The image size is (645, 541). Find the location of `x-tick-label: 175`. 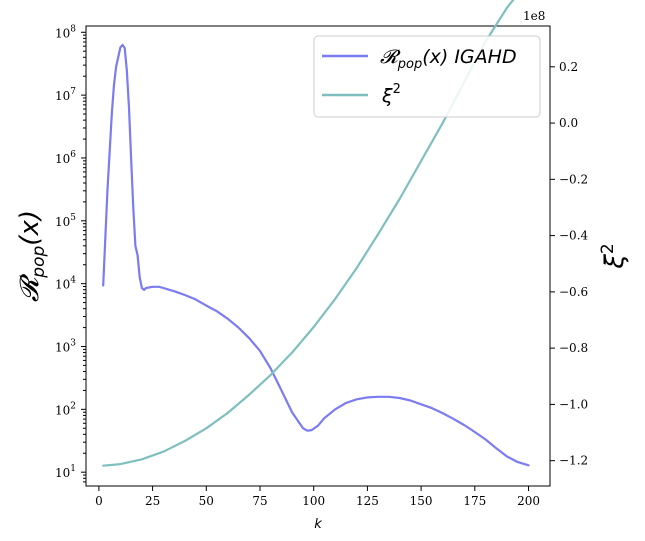

x-tick-label: 175 is located at coordinates (474, 501).